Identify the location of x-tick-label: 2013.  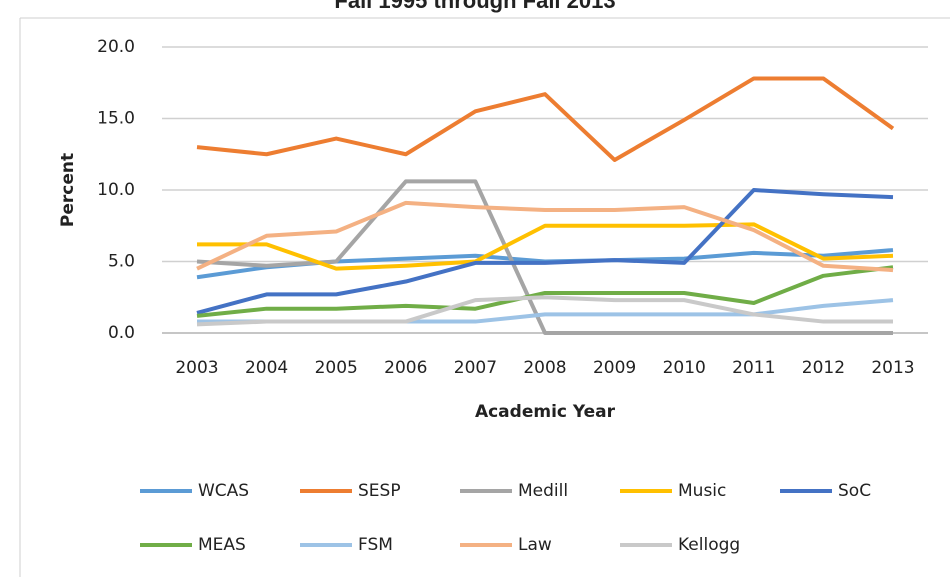
(892, 368).